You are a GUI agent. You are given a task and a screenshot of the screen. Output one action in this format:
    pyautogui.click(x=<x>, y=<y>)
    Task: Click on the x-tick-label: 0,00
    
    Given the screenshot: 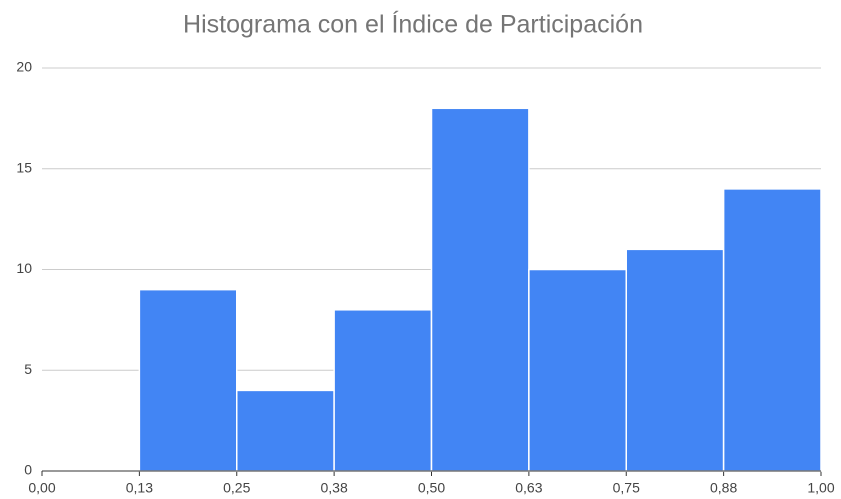 What is the action you would take?
    pyautogui.click(x=41, y=488)
    